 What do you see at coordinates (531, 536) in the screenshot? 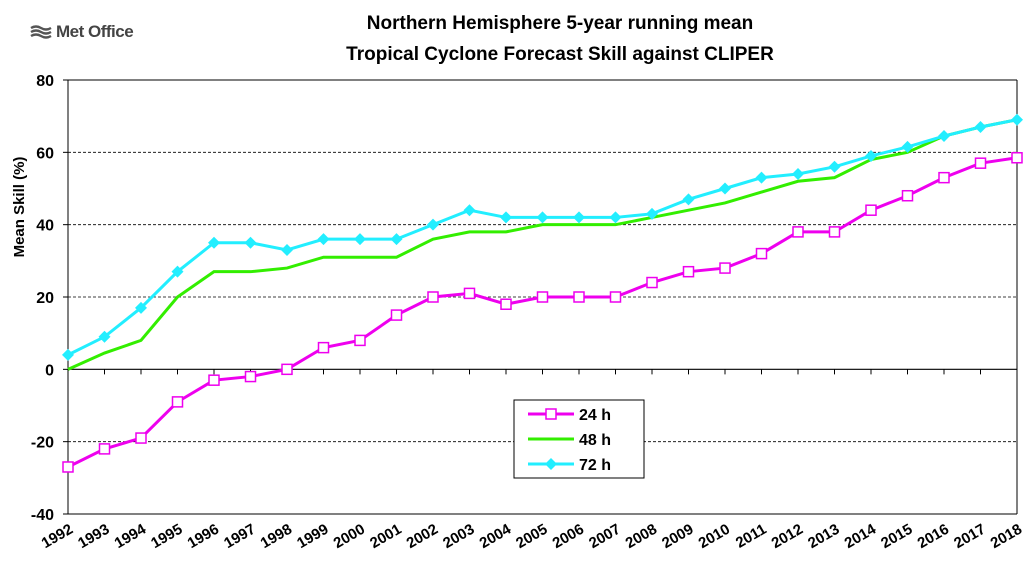
I see `x-tick-label: 2005` at bounding box center [531, 536].